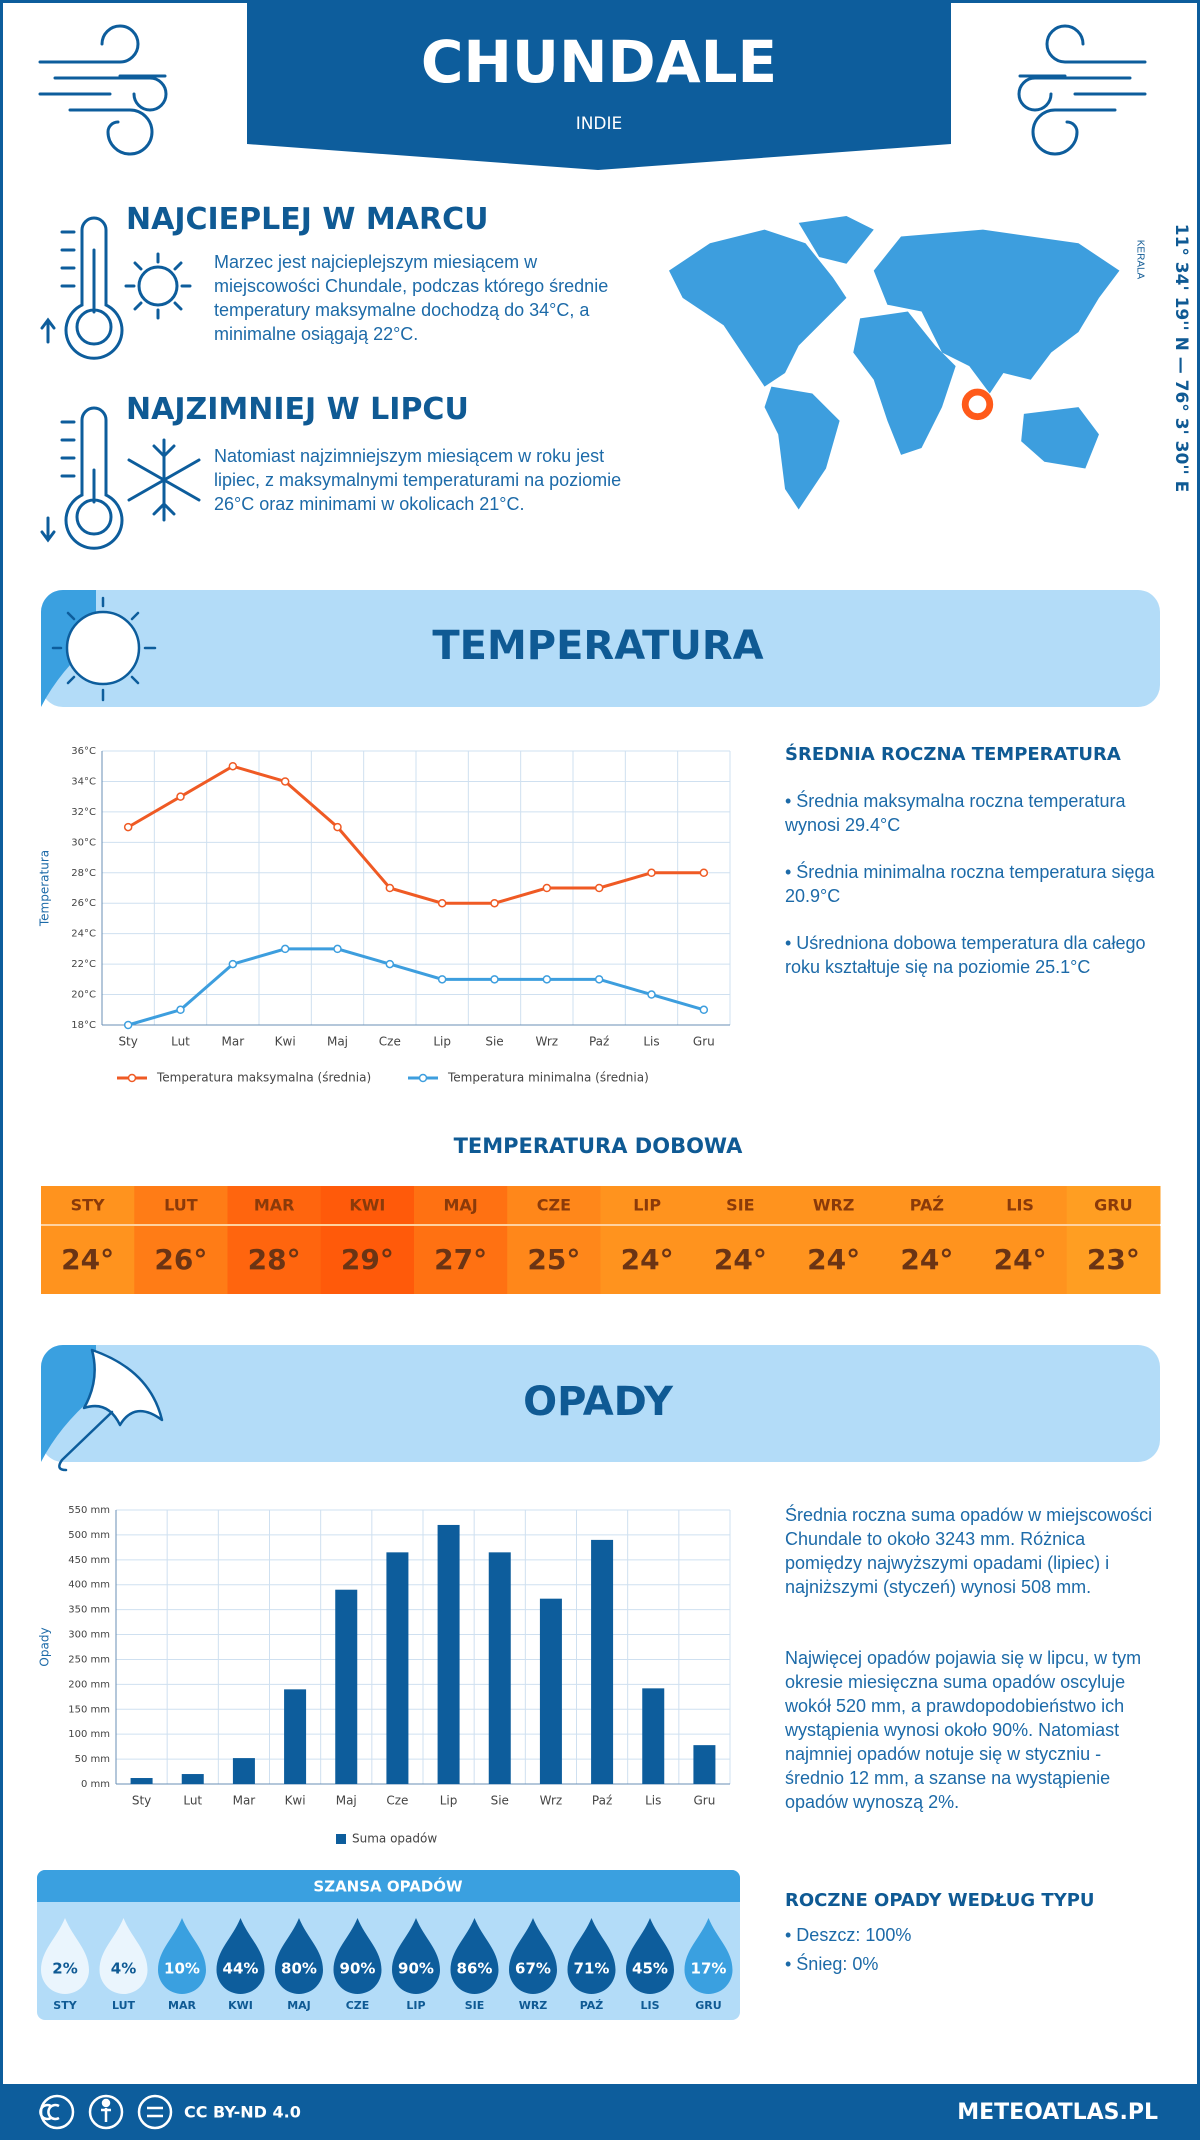 Image resolution: width=1200 pixels, height=2140 pixels. Describe the element at coordinates (533, 1969) in the screenshot. I see `chance-value: 67%` at that location.